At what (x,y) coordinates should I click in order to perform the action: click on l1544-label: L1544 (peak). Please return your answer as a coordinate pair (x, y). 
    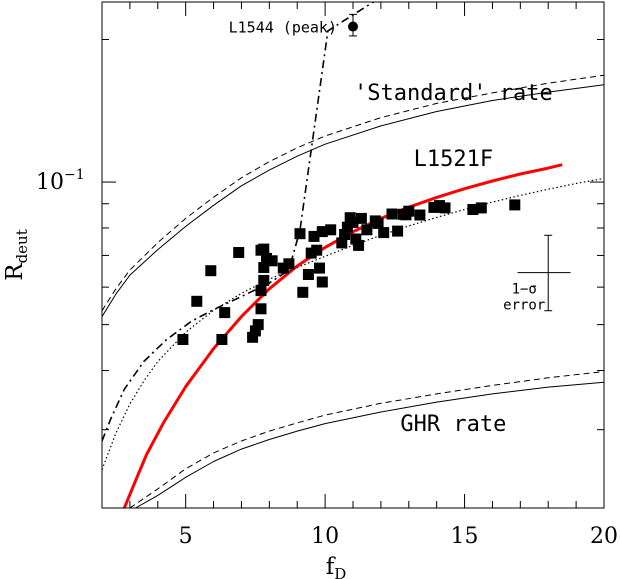
    Looking at the image, I should click on (283, 28).